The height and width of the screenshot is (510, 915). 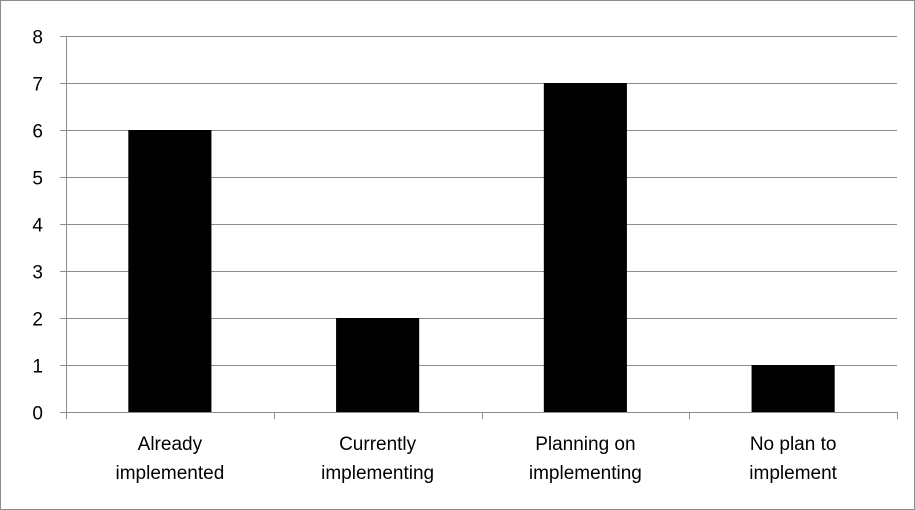 What do you see at coordinates (37, 367) in the screenshot?
I see `y-tick-label: 1` at bounding box center [37, 367].